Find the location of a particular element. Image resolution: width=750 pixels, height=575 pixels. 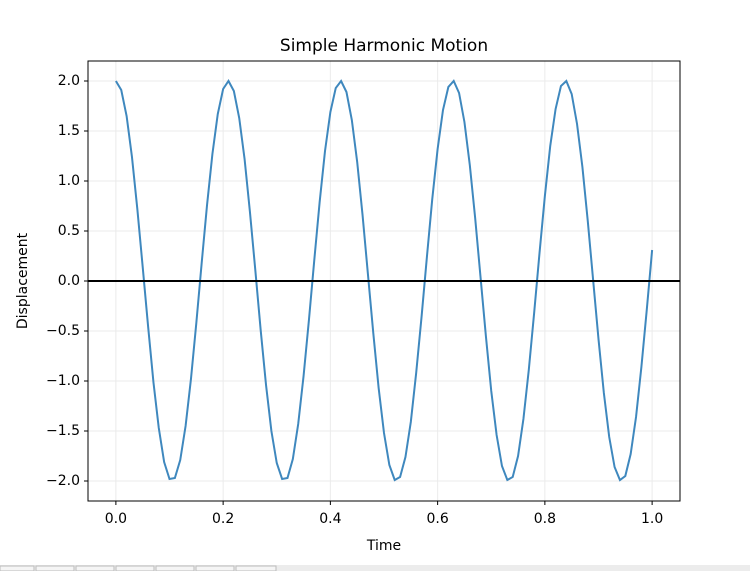

y-tick-label: 2.0 is located at coordinates (69, 81).